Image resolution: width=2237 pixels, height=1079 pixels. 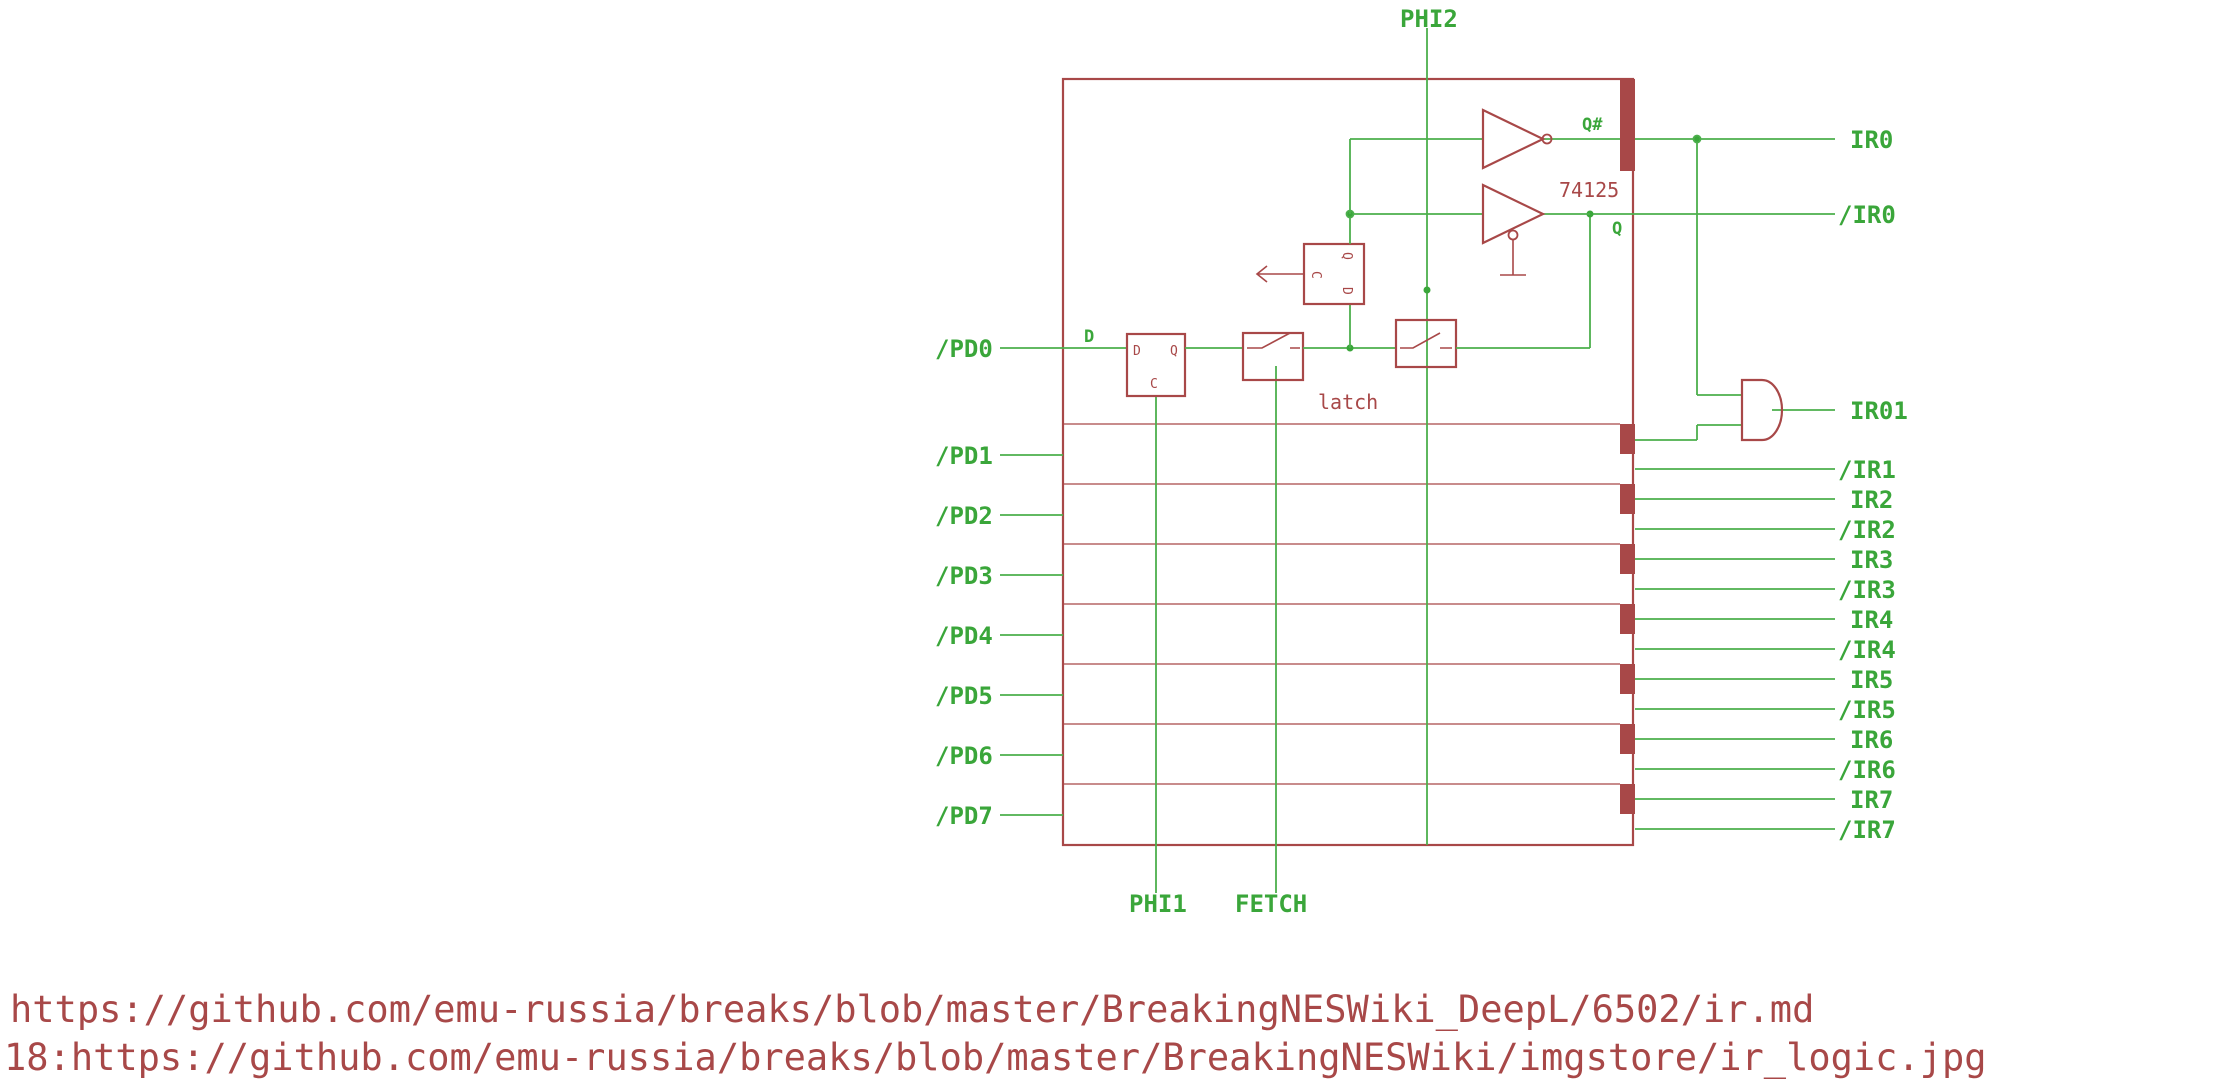 What do you see at coordinates (1867, 590) in the screenshot?
I see `output-label: /IR3` at bounding box center [1867, 590].